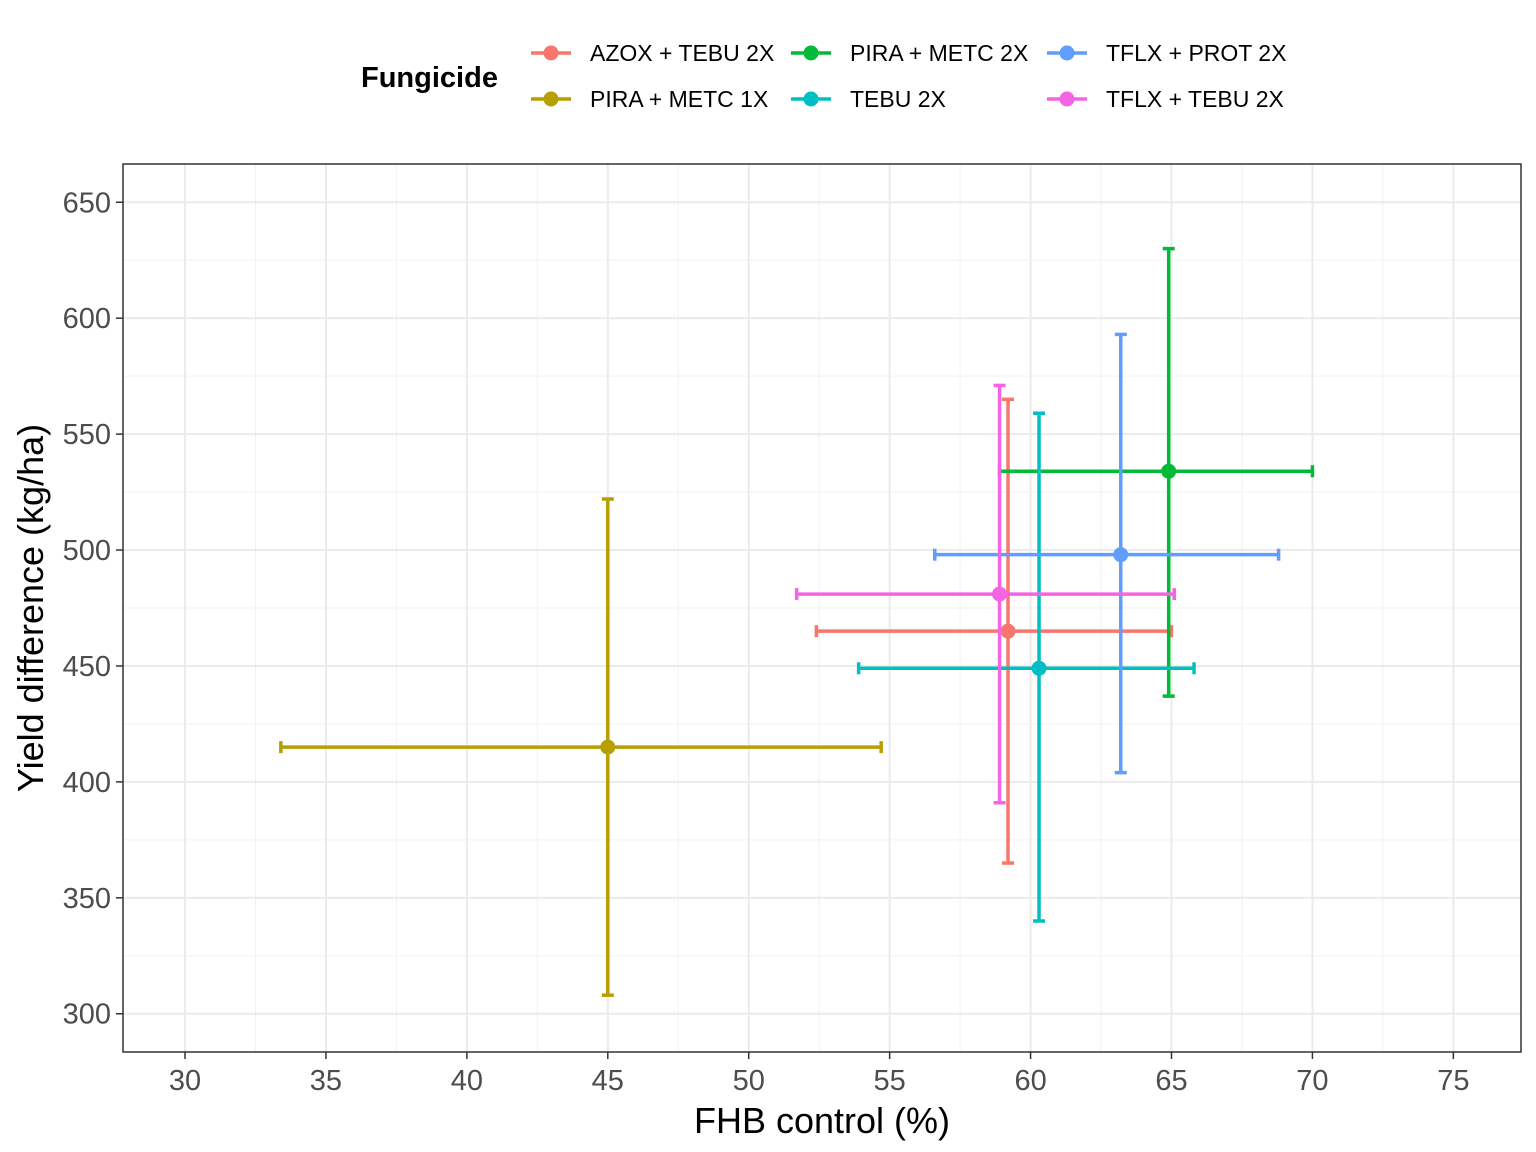 This screenshot has height=1152, width=1536. Describe the element at coordinates (749, 1081) in the screenshot. I see `x-tick-label: 50` at that location.